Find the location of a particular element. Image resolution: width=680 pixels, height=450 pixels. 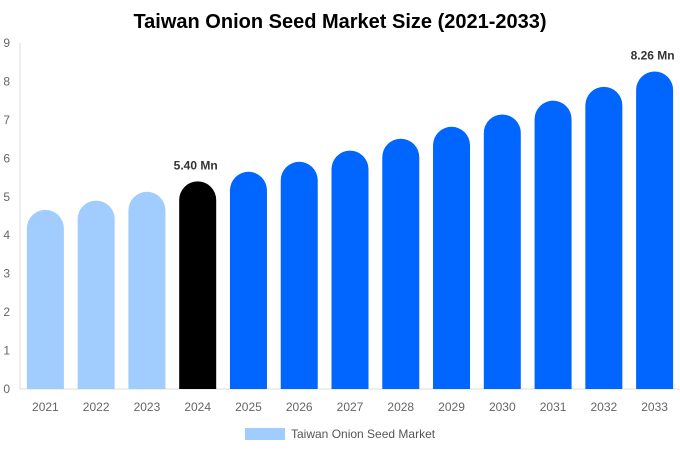

bar-2022 is located at coordinates (96, 294).